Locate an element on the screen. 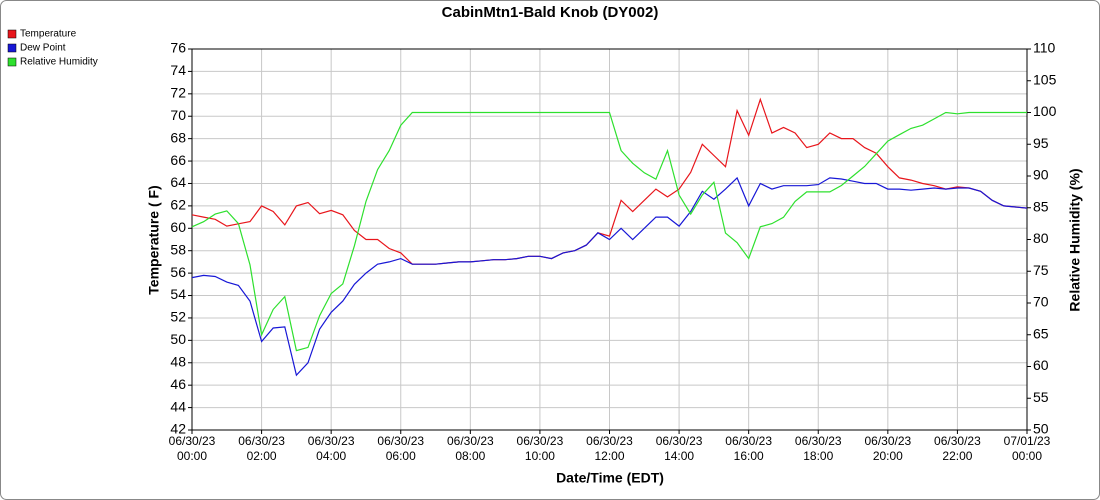 The width and height of the screenshot is (1100, 500). y-tick-label: 44 is located at coordinates (178, 406).